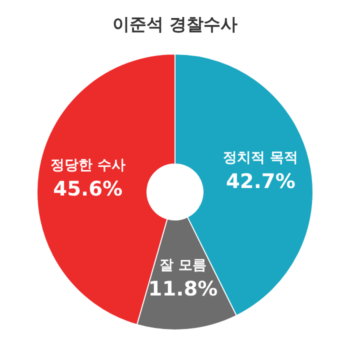  I want to click on slice-label: 잘 모름, so click(183, 266).